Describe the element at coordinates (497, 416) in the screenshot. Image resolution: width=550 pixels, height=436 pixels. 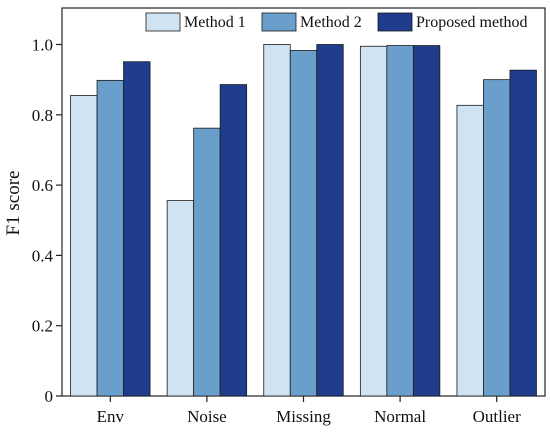
I see `x-tick-label: Outlier` at that location.